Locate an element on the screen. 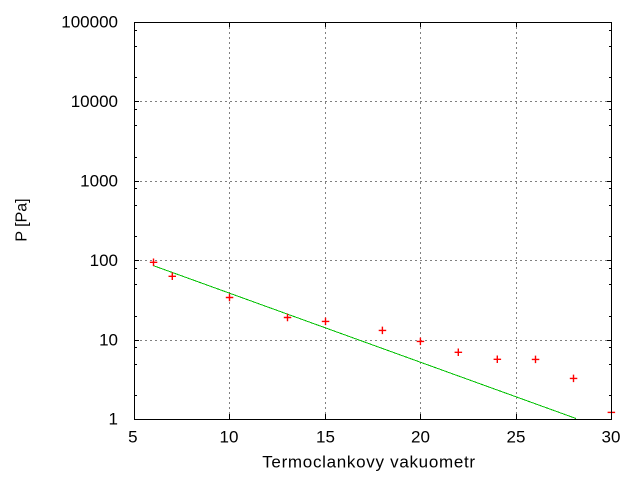 The width and height of the screenshot is (640, 480). svg-text: 5 is located at coordinates (132, 437).